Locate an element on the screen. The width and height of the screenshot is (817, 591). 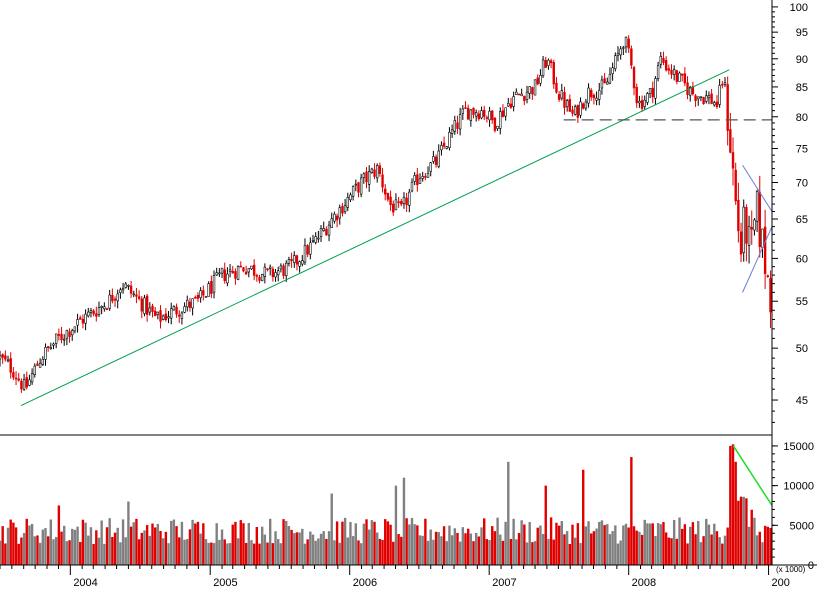
trend-line is located at coordinates (757, 188).